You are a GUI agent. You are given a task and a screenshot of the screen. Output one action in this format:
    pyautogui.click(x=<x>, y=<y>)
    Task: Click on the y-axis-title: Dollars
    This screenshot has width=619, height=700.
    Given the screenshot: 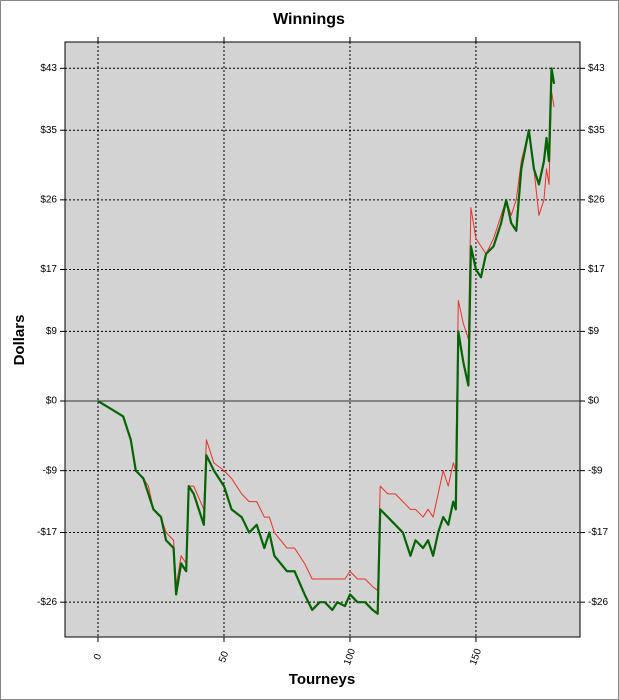 What is the action you would take?
    pyautogui.click(x=19, y=340)
    